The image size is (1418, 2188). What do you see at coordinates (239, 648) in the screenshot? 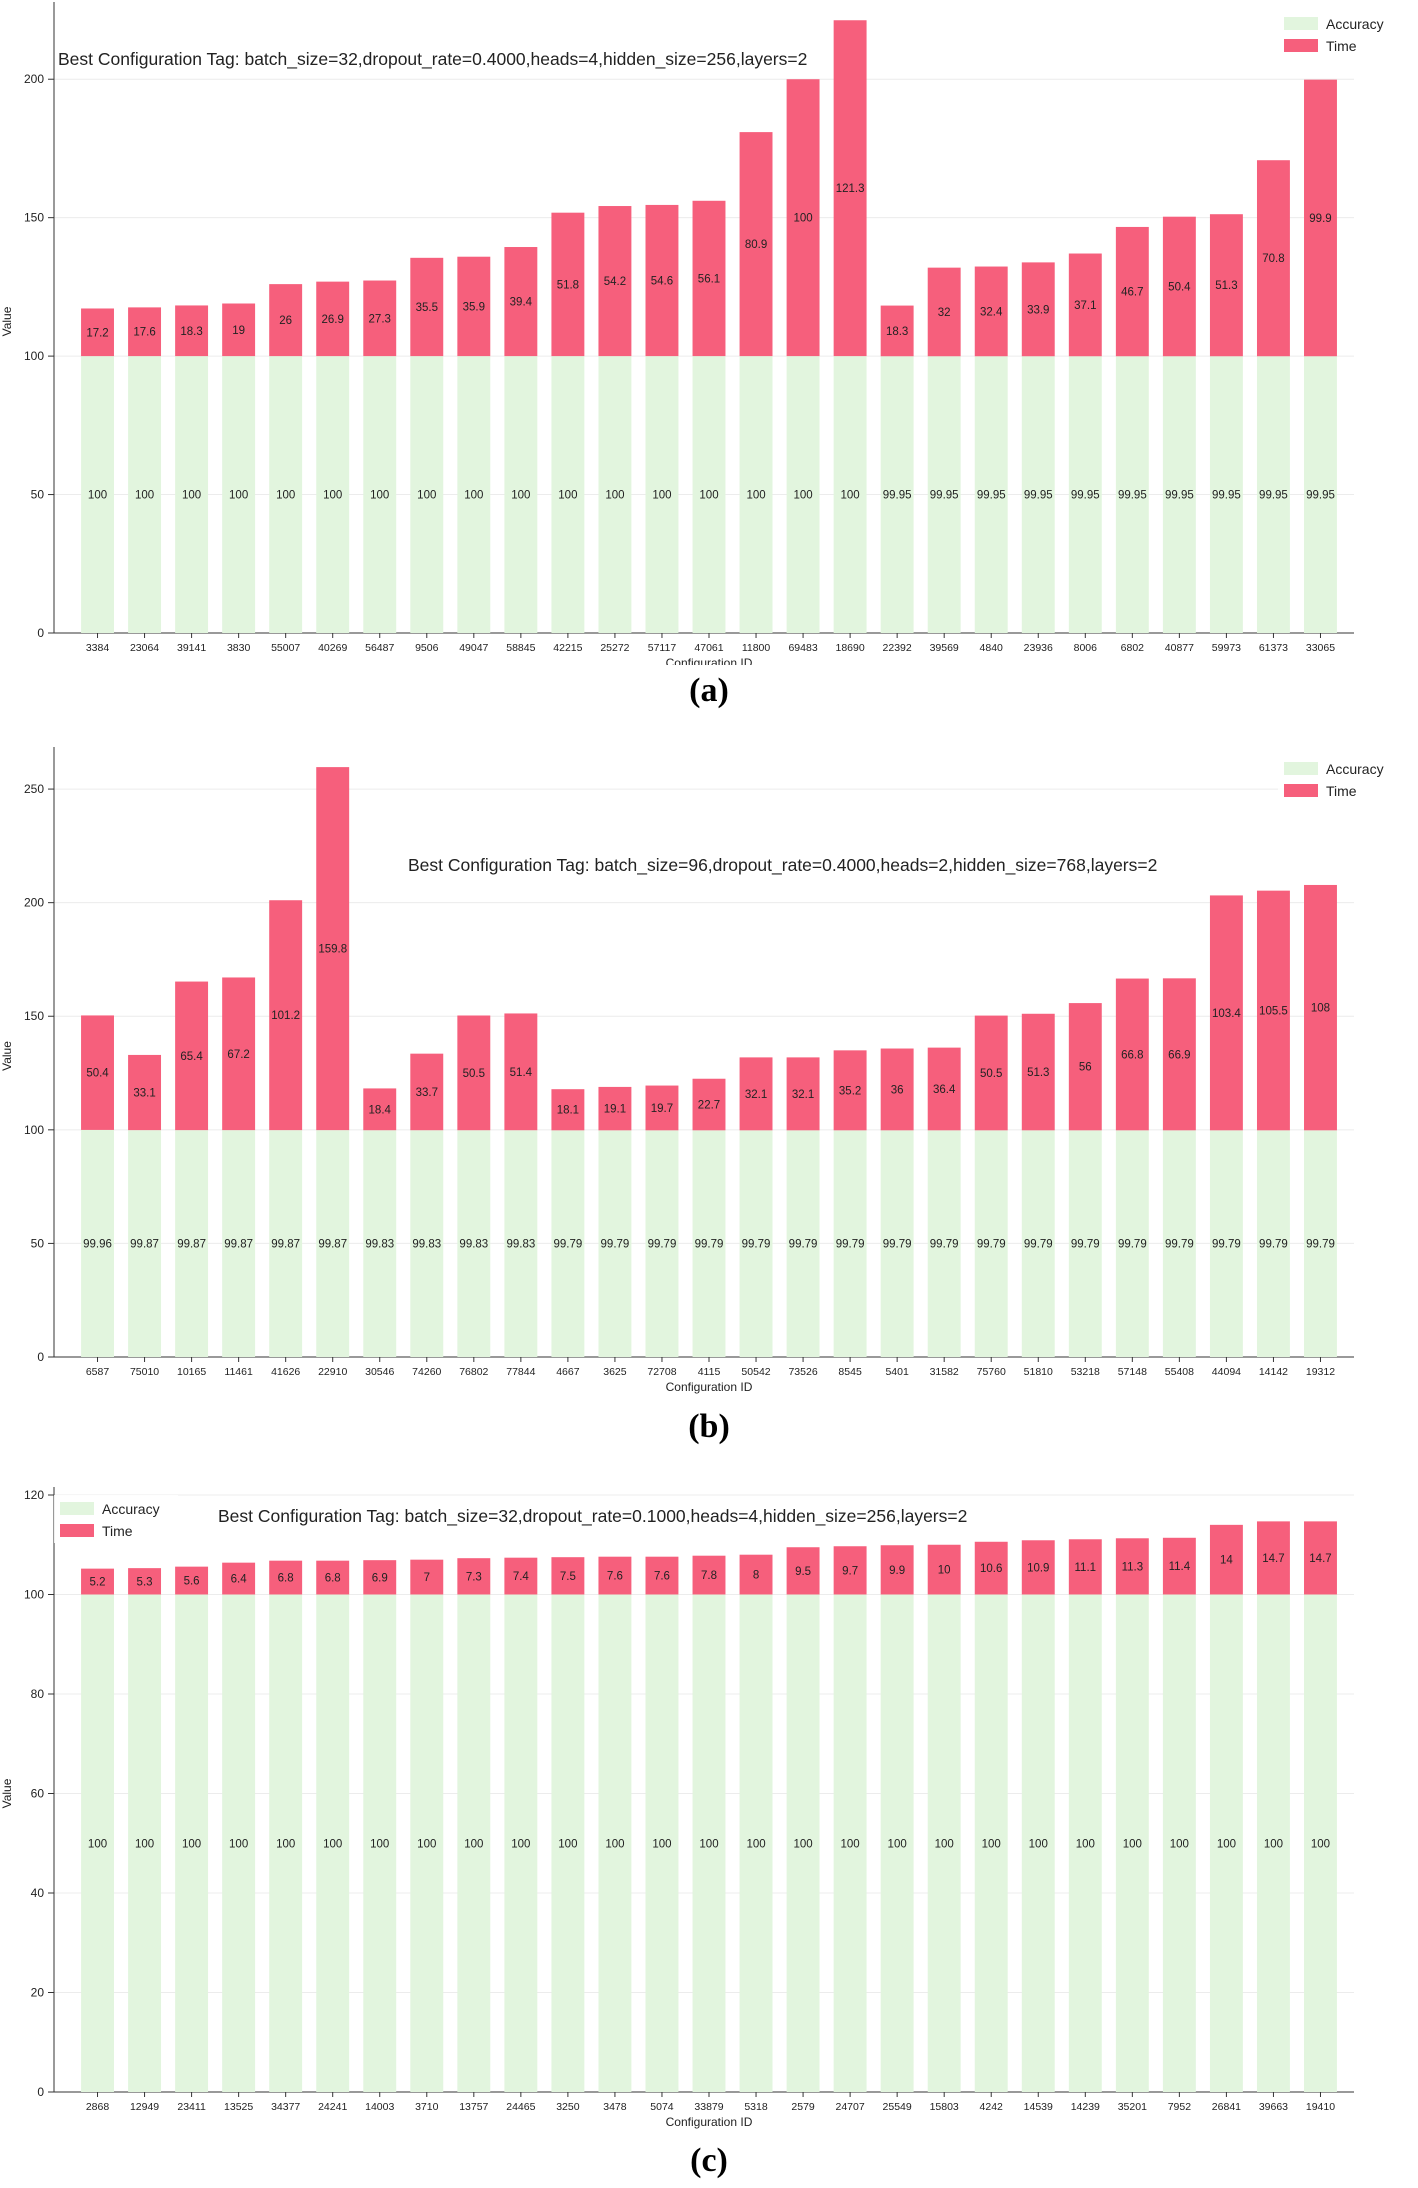
I see `x-tick-label: 3830` at bounding box center [239, 648].